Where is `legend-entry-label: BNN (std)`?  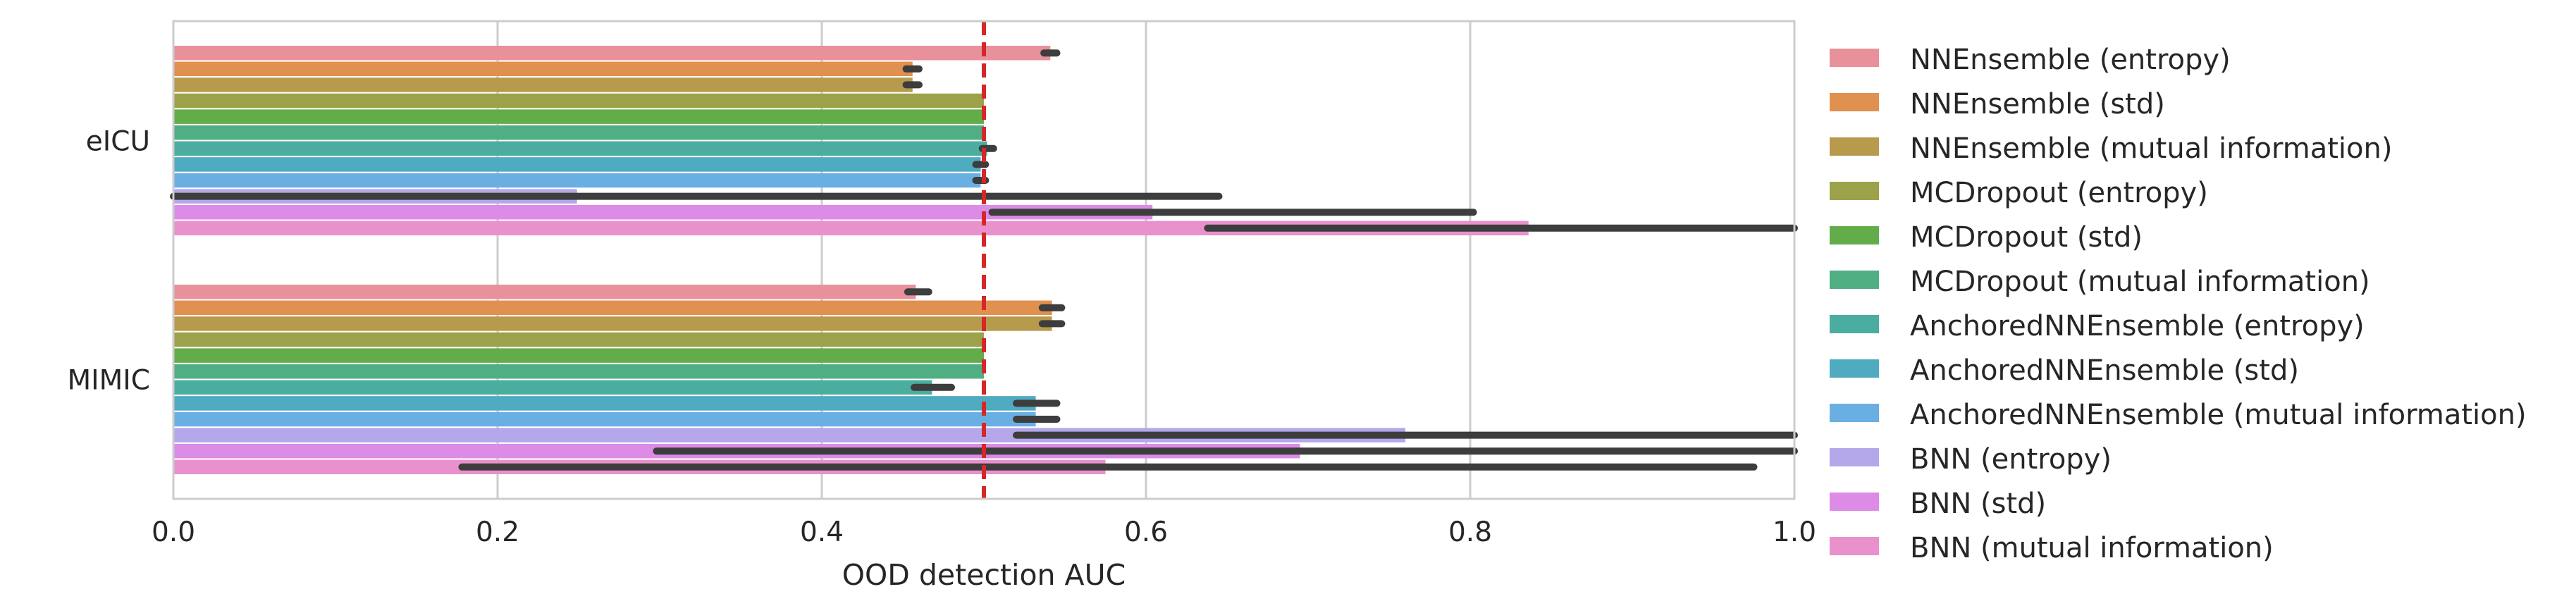 legend-entry-label: BNN (std) is located at coordinates (1978, 504).